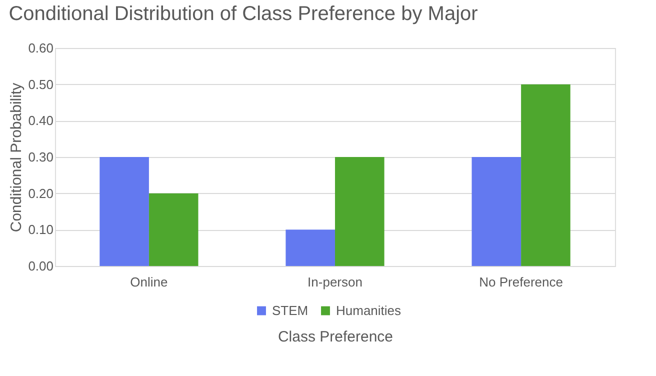 The width and height of the screenshot is (656, 376). I want to click on legend-label: Humanities, so click(369, 310).